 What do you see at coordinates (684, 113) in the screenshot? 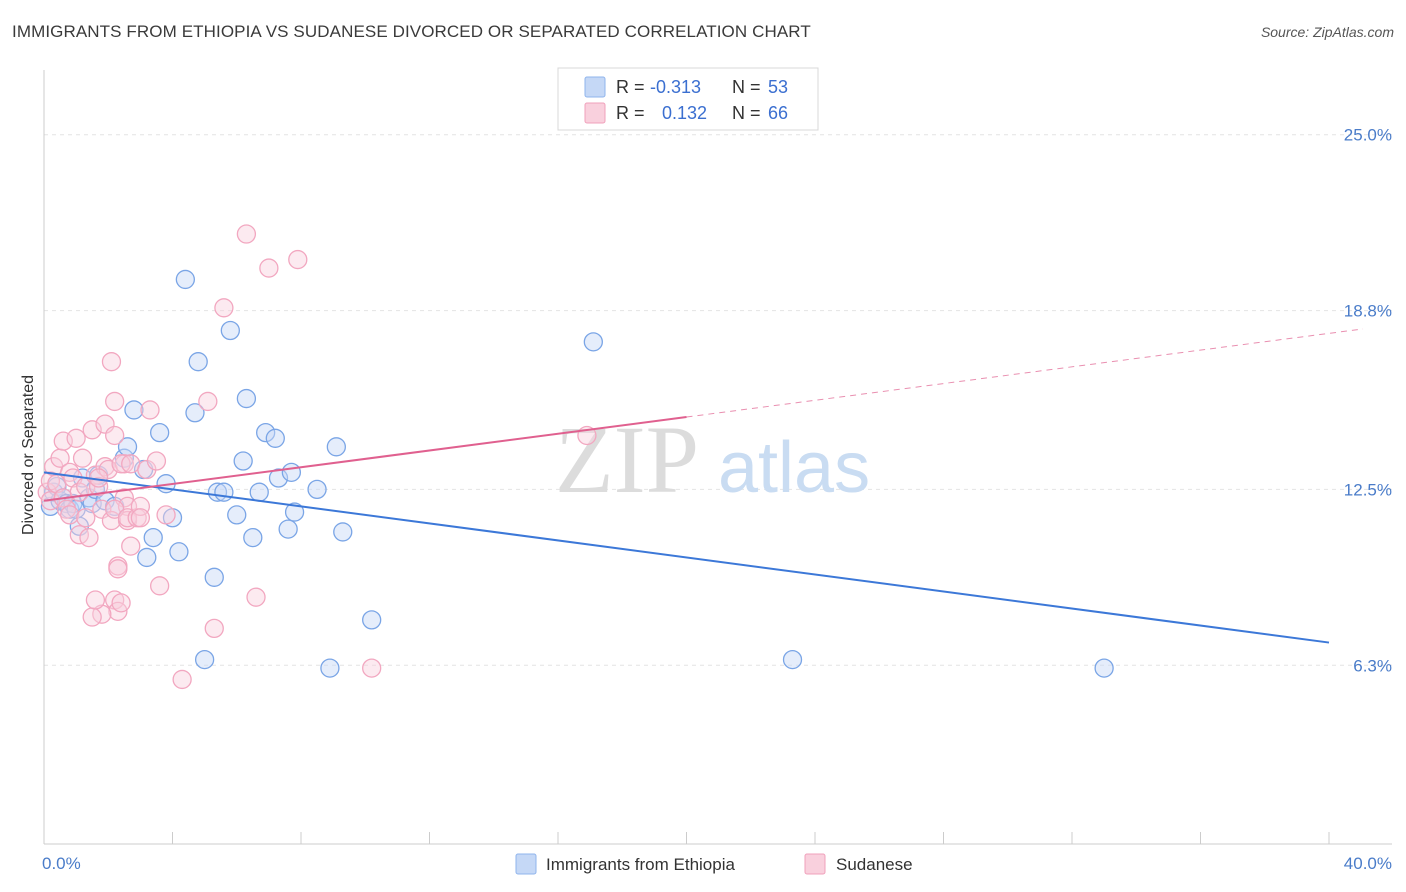
I see `legend-r-value-sudanese: 0.132` at bounding box center [684, 113].